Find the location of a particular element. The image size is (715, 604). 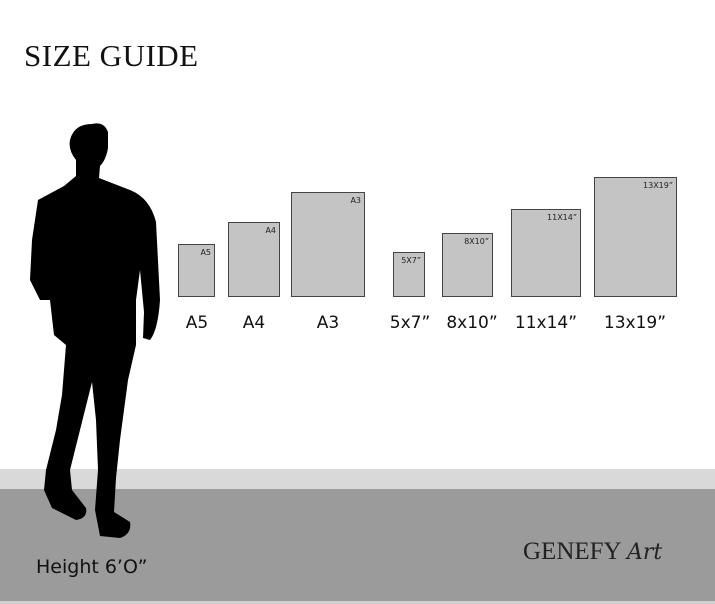

size-label-5x7: 5x7” is located at coordinates (410, 323).